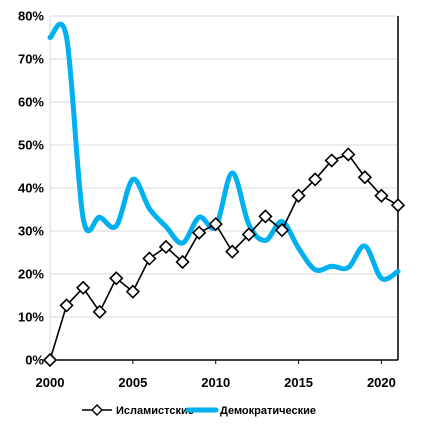 This screenshot has width=428, height=437. Describe the element at coordinates (31, 102) in the screenshot. I see `y-tick-label-60: 60%` at that location.